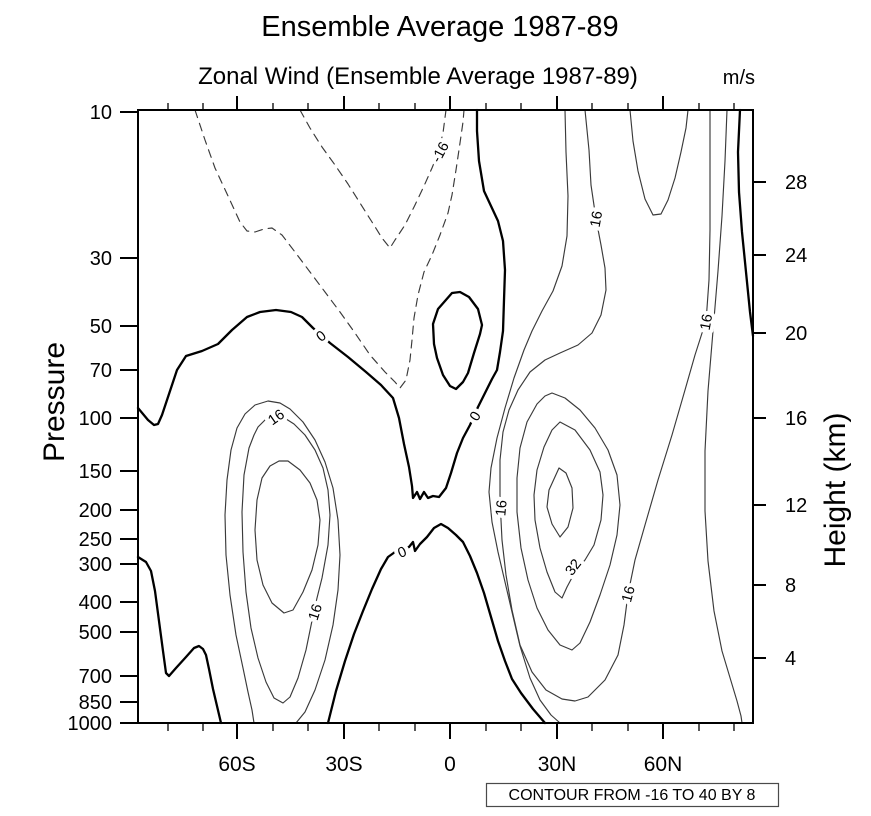  Describe the element at coordinates (95, 419) in the screenshot. I see `pressure-tick-label: 100` at that location.